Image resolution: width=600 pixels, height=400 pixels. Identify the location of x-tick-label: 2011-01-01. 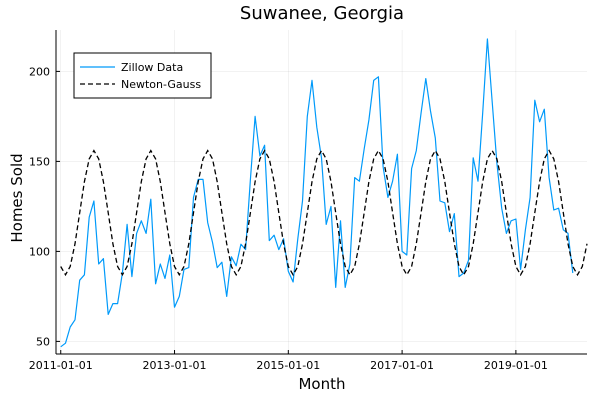
(61, 365).